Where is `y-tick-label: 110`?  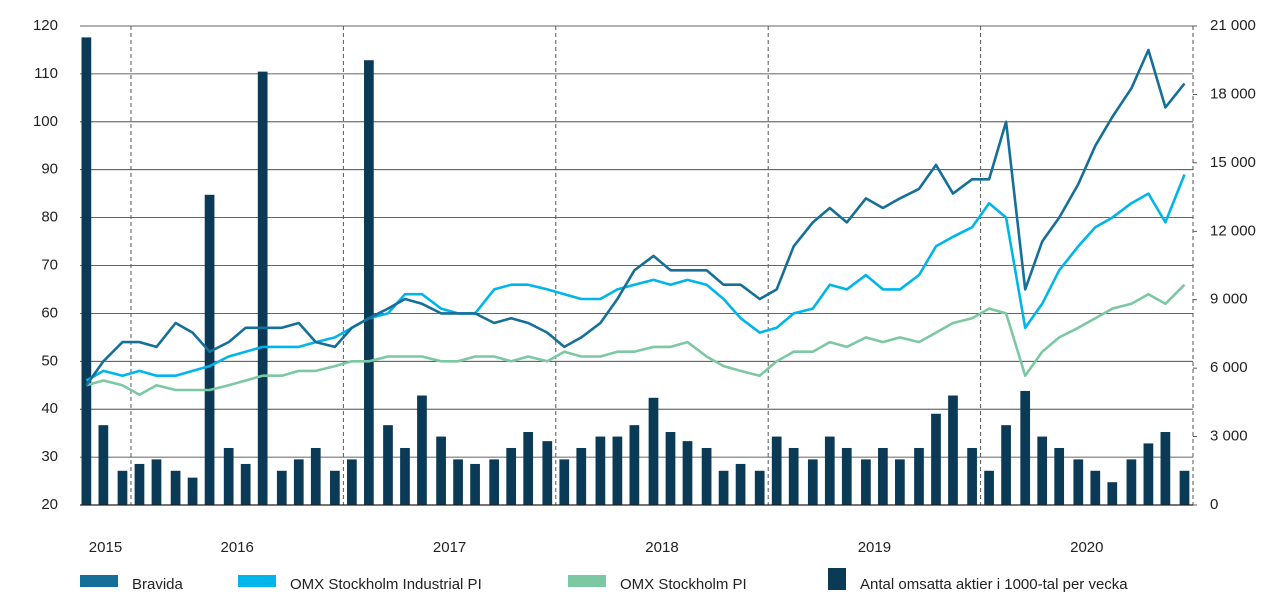
y-tick-label: 110 is located at coordinates (46, 73).